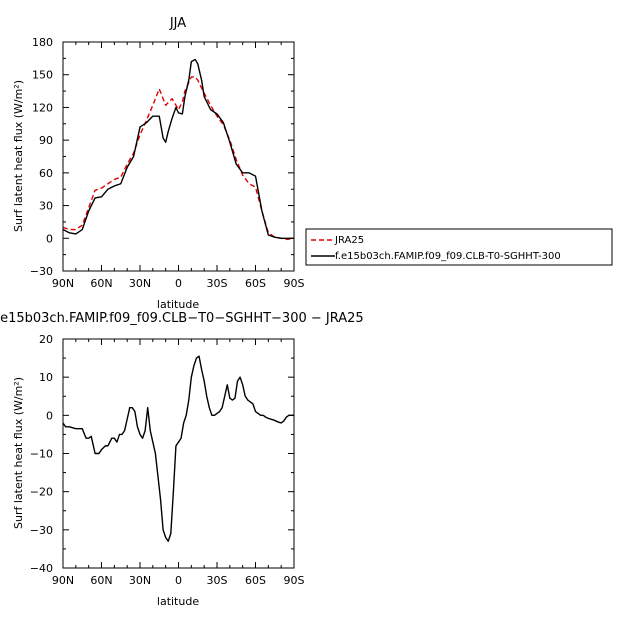  I want to click on top-x-tick-label: 60S, so click(255, 283).